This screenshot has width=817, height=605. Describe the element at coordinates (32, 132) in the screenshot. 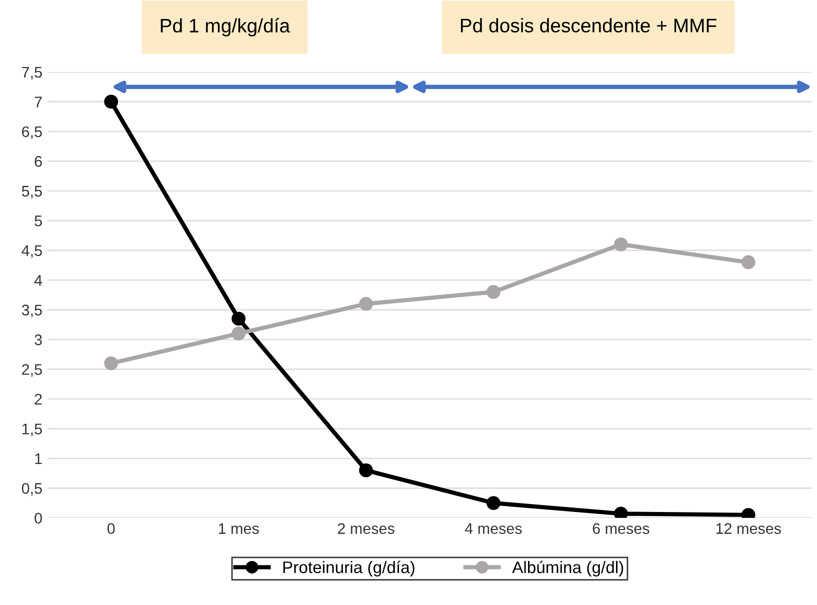

I see `y-tick-label: 6,5` at that location.